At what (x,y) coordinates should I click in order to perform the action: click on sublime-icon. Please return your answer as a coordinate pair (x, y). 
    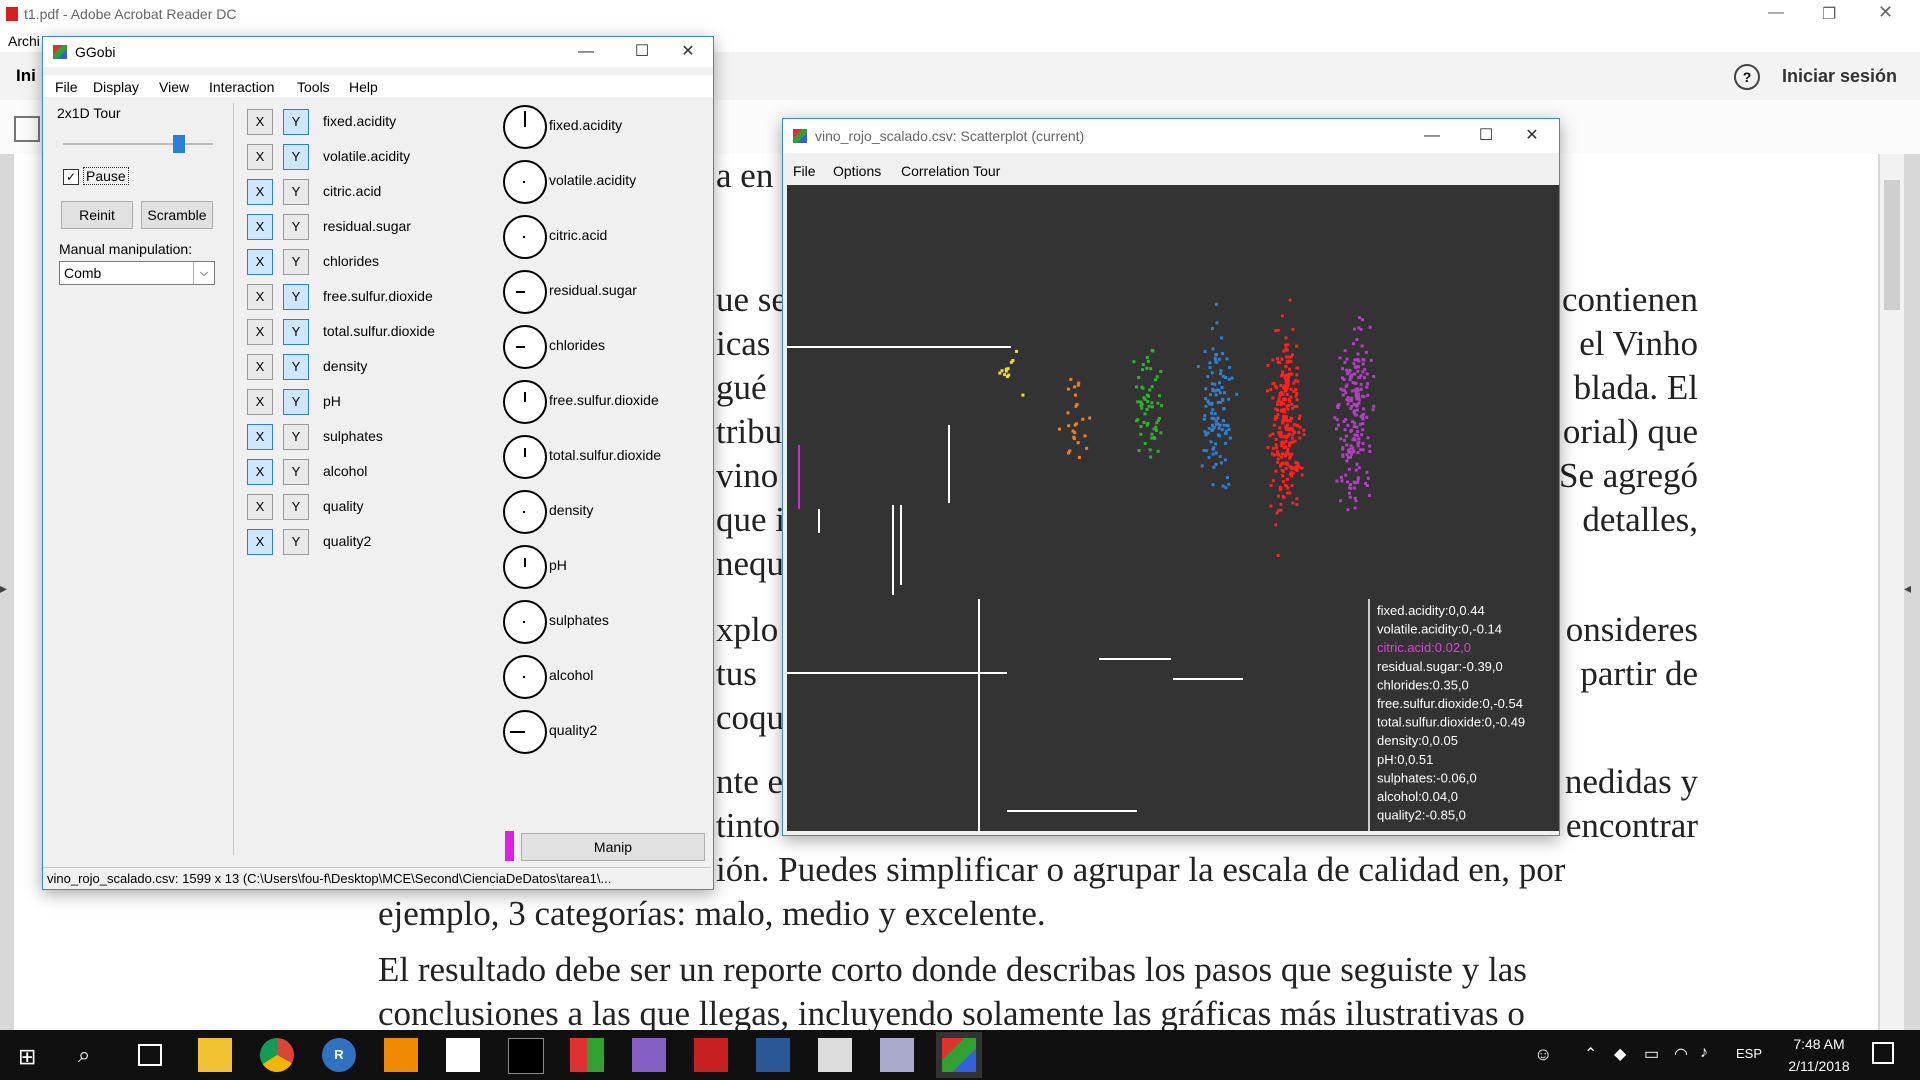
    Looking at the image, I should click on (401, 1055).